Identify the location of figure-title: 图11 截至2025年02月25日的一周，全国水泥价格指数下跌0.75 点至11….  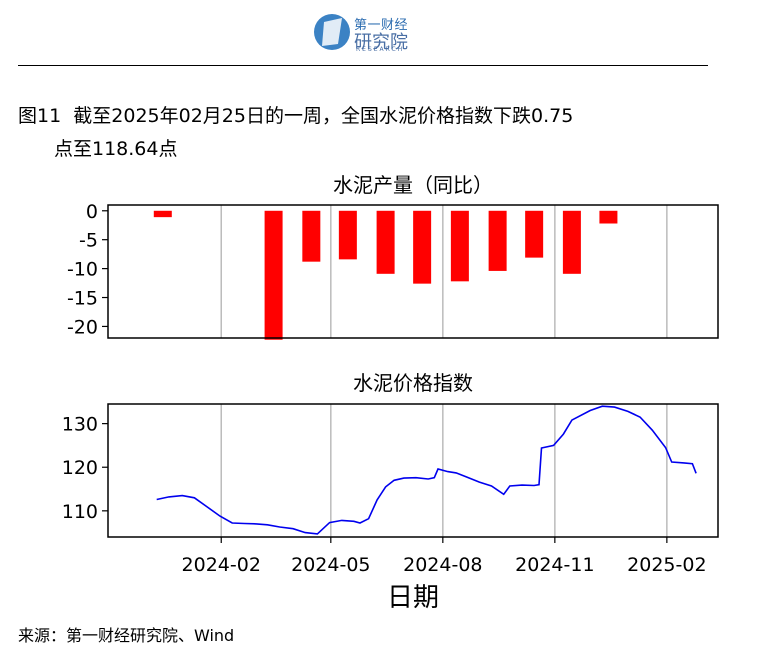
(368, 133).